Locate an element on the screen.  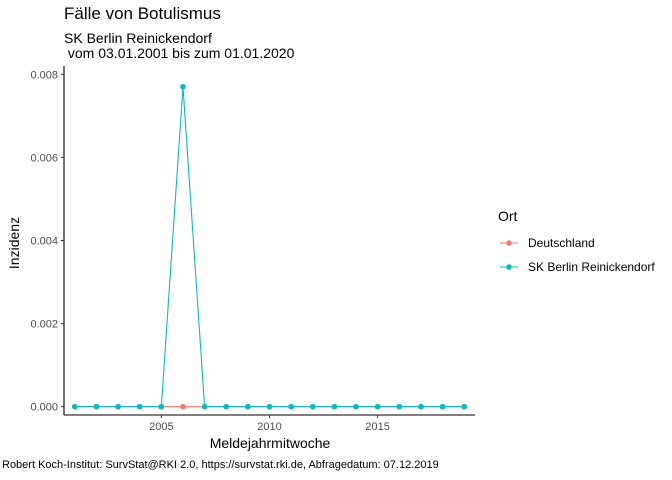
x-axis-label: Meldejahrmitwoche is located at coordinates (270, 443).